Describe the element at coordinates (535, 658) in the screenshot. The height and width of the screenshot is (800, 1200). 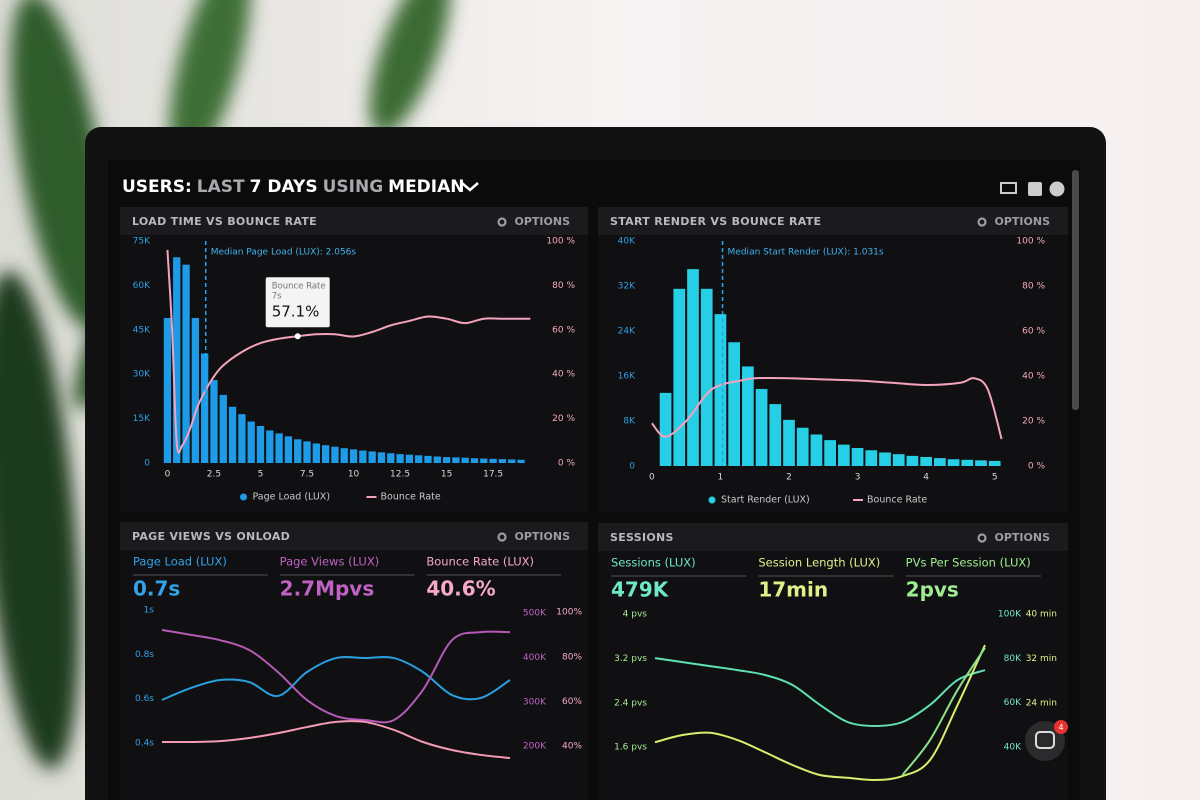
I see `y2-tick-label: 400K` at that location.